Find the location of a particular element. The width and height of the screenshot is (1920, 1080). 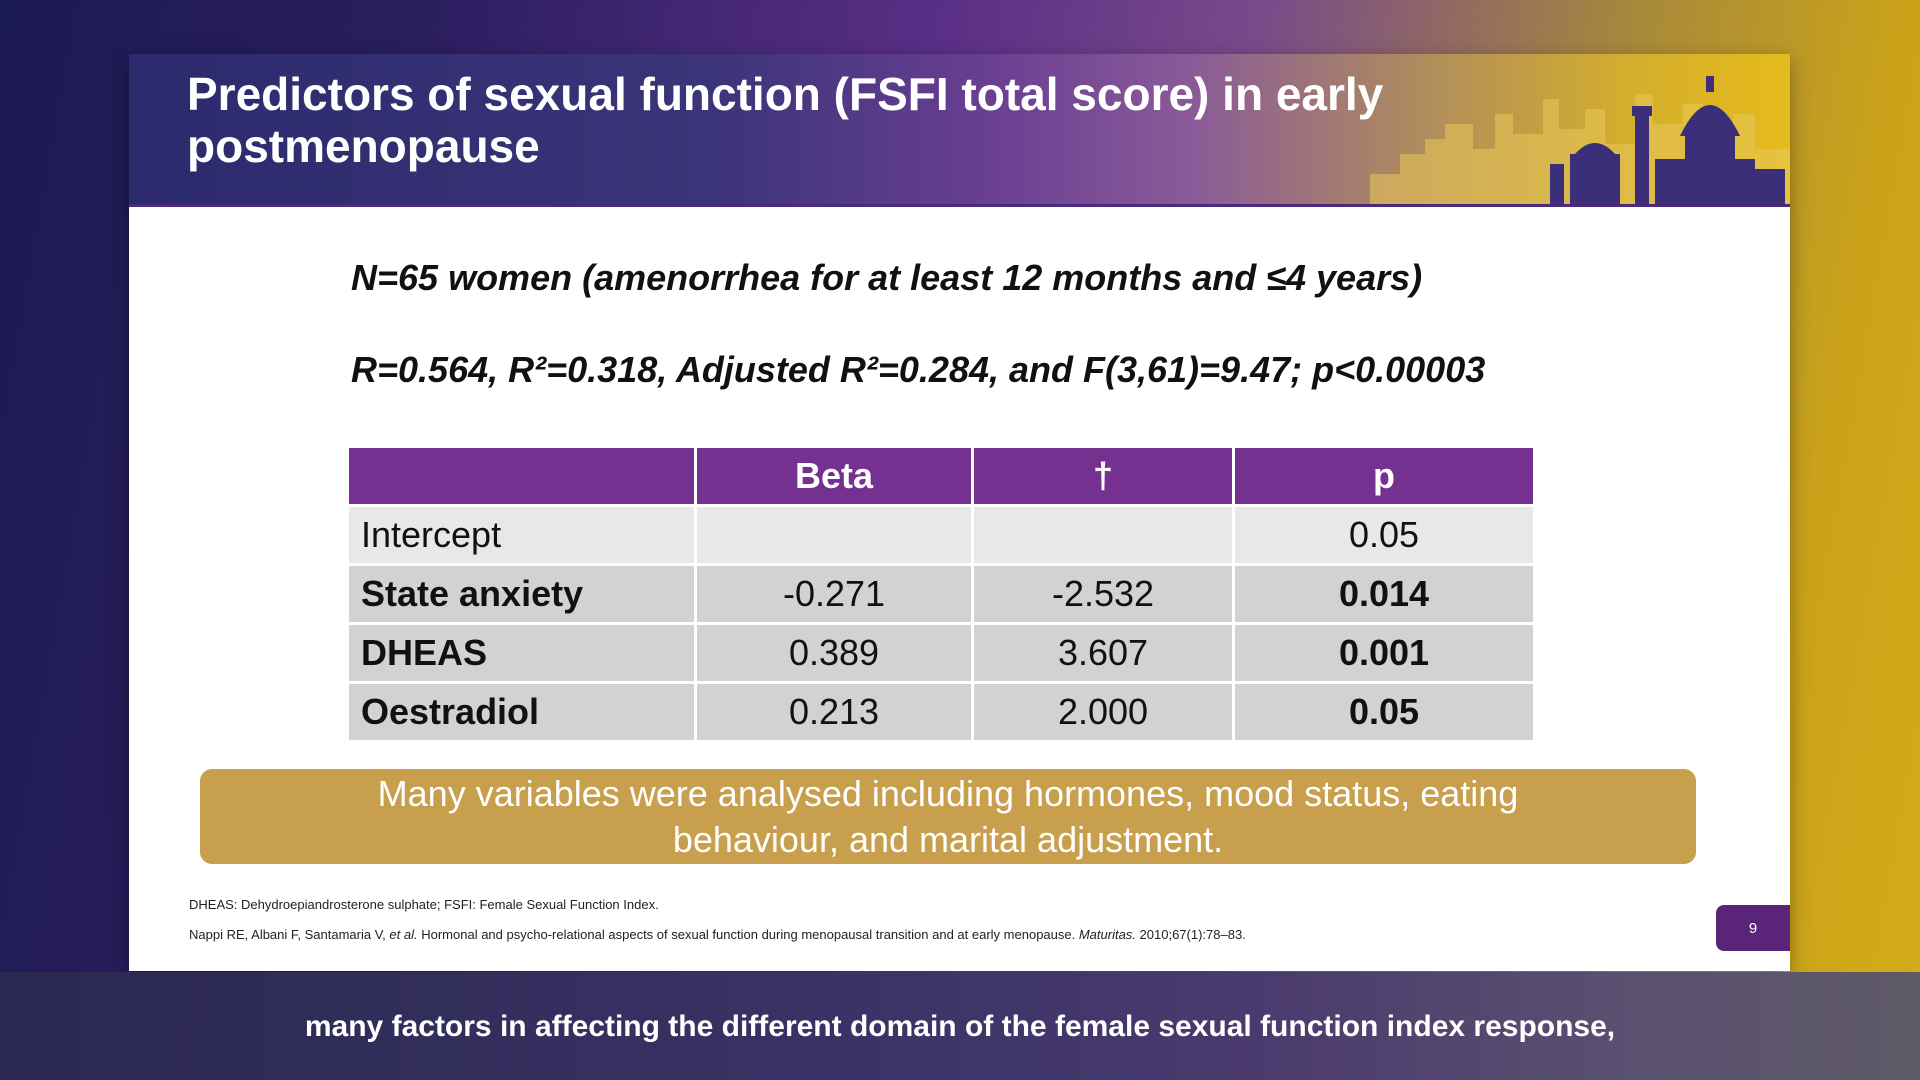

table-row: Intercept 0.05 is located at coordinates (941, 535).